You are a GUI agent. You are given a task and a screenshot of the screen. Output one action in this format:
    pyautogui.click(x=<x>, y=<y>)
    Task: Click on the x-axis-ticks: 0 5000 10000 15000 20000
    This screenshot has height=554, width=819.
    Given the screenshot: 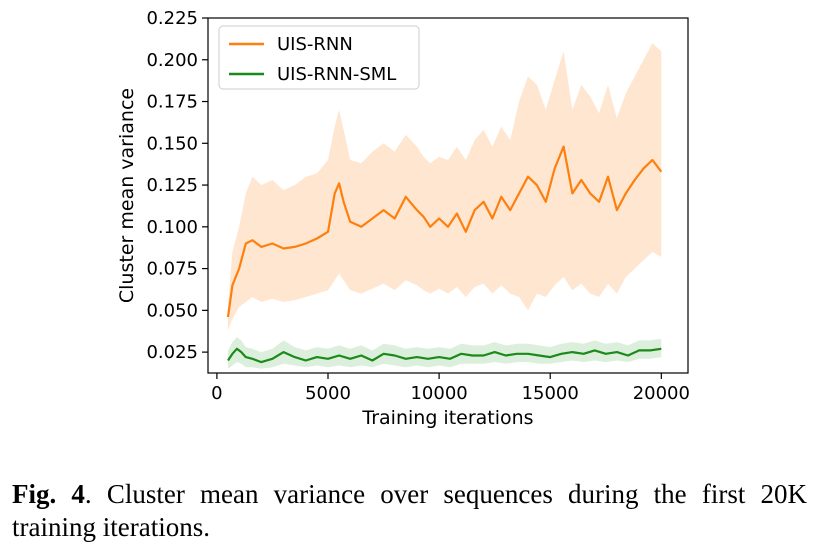 What is the action you would take?
    pyautogui.click(x=450, y=388)
    